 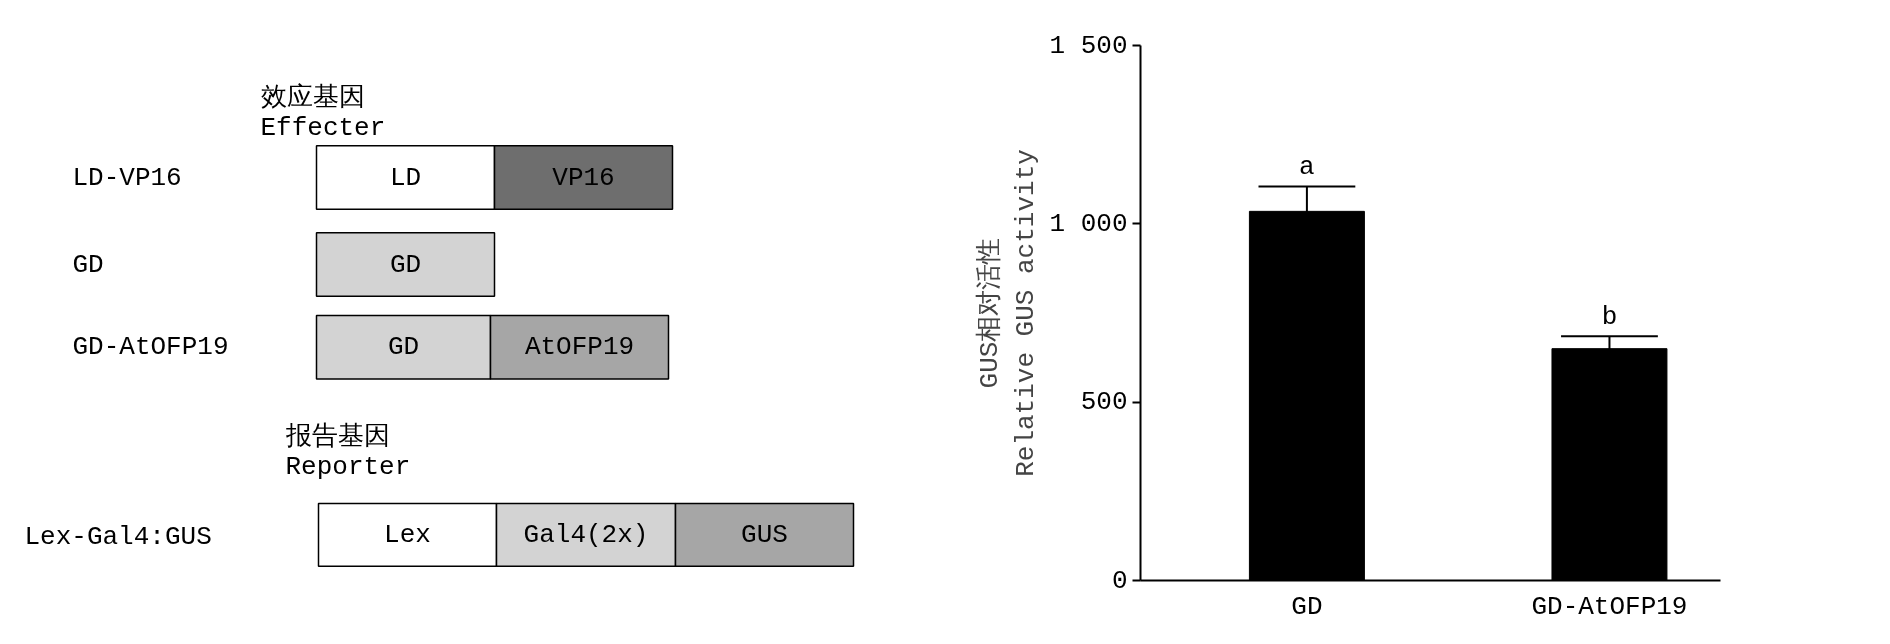 I want to click on annotation: b, so click(x=1609, y=317).